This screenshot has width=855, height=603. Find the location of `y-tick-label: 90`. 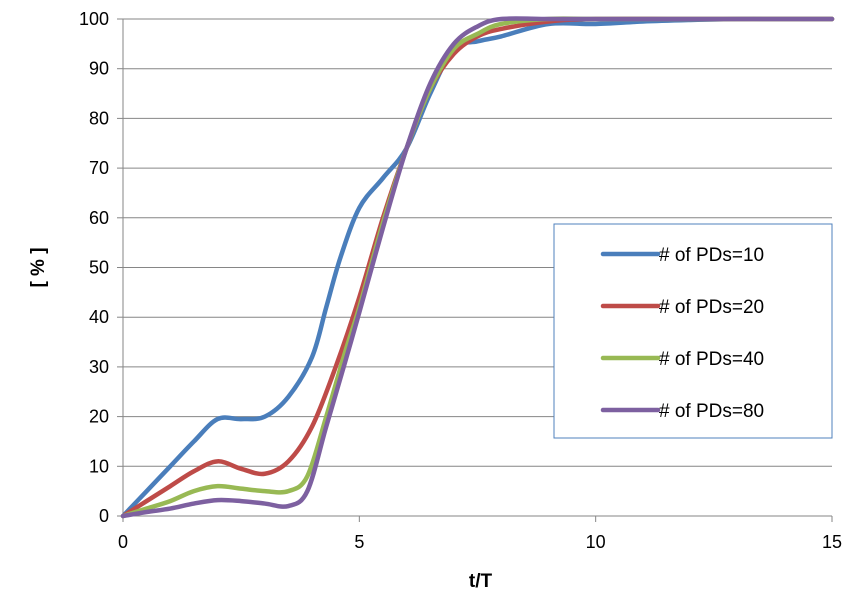

y-tick-label: 90 is located at coordinates (99, 69).